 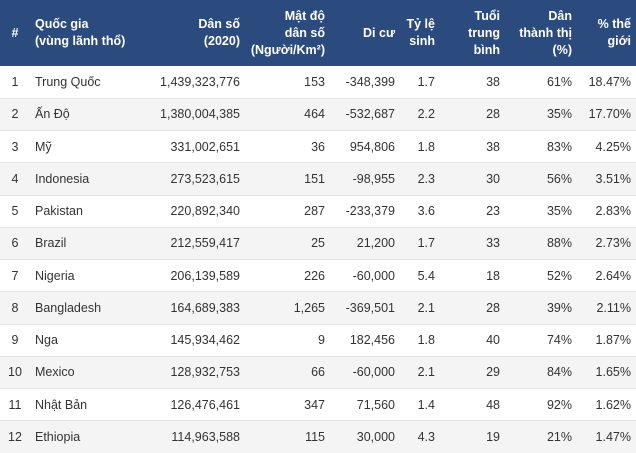 What do you see at coordinates (197, 82) in the screenshot?
I see `table-cell: 1,439,323,776` at bounding box center [197, 82].